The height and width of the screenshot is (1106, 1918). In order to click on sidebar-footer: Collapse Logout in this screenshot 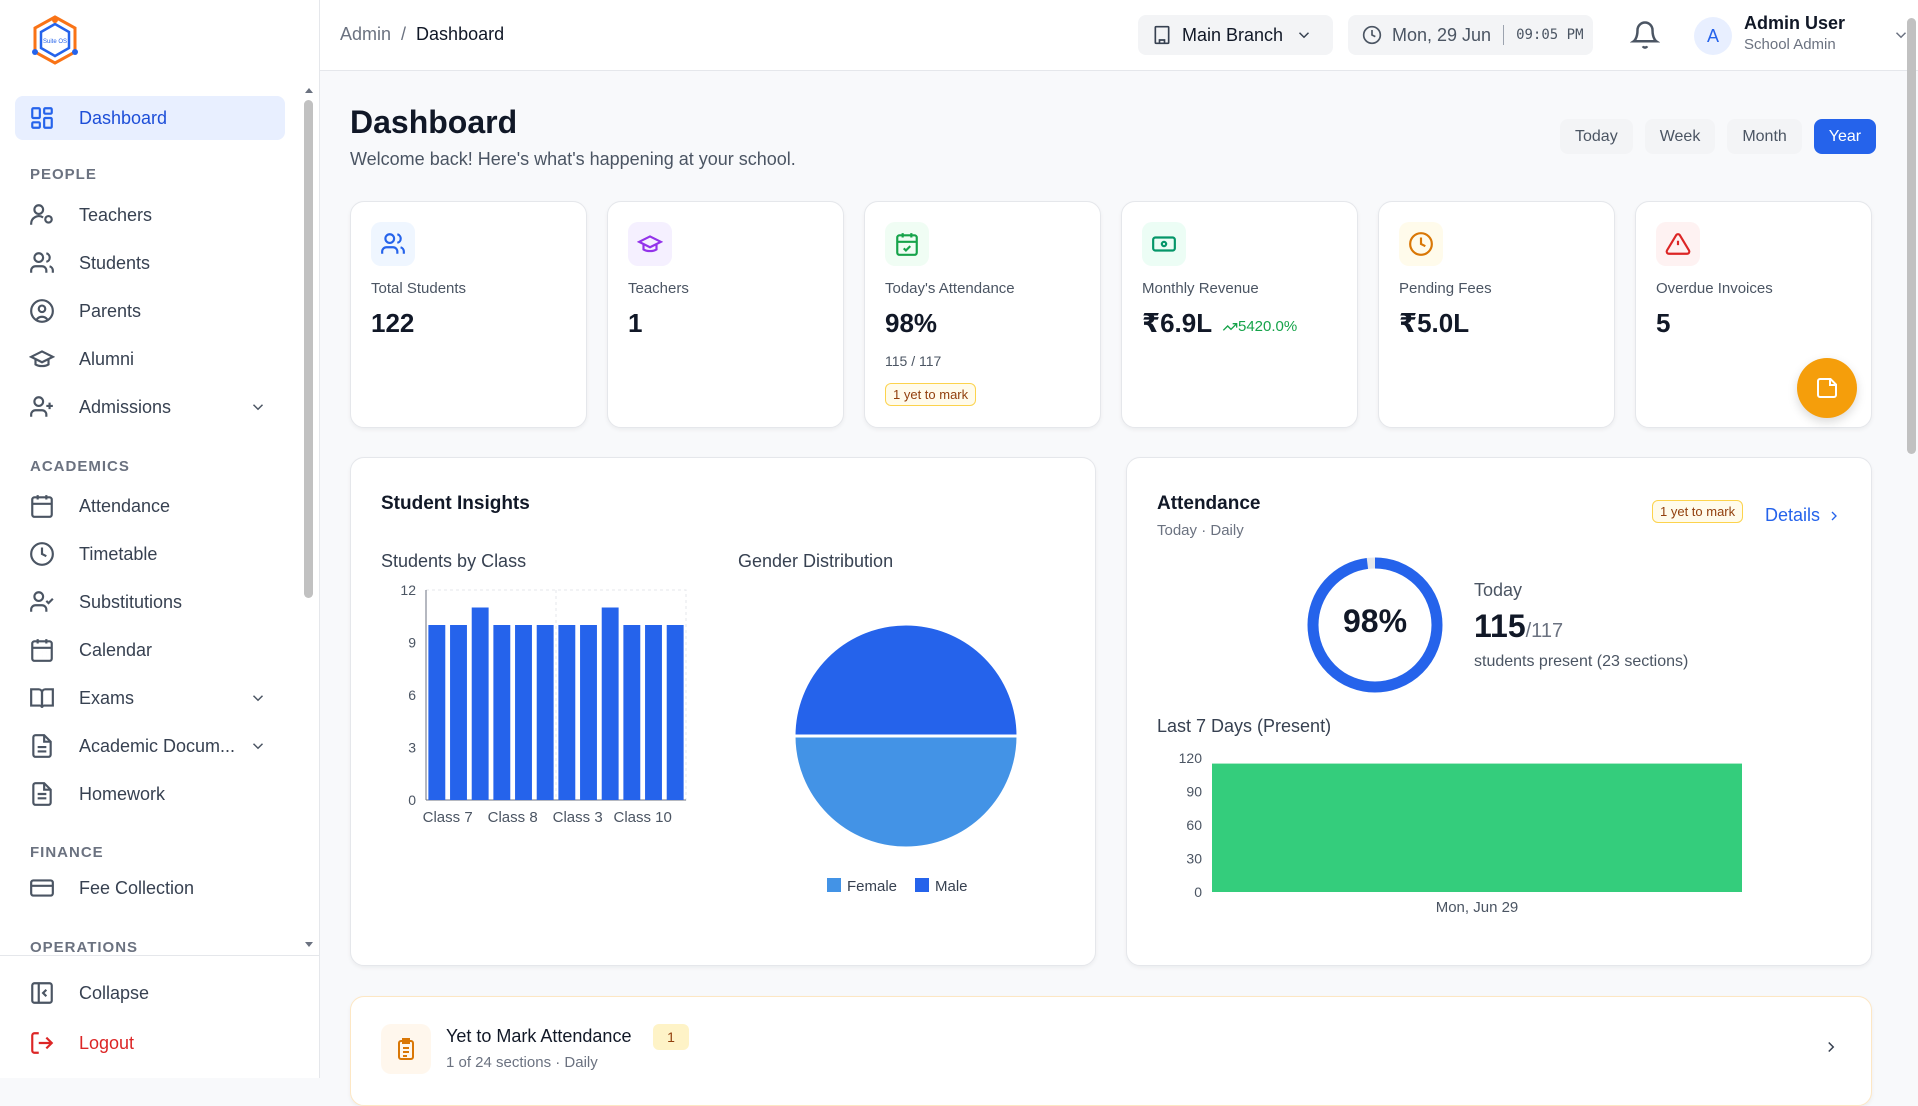, I will do `click(160, 1016)`.